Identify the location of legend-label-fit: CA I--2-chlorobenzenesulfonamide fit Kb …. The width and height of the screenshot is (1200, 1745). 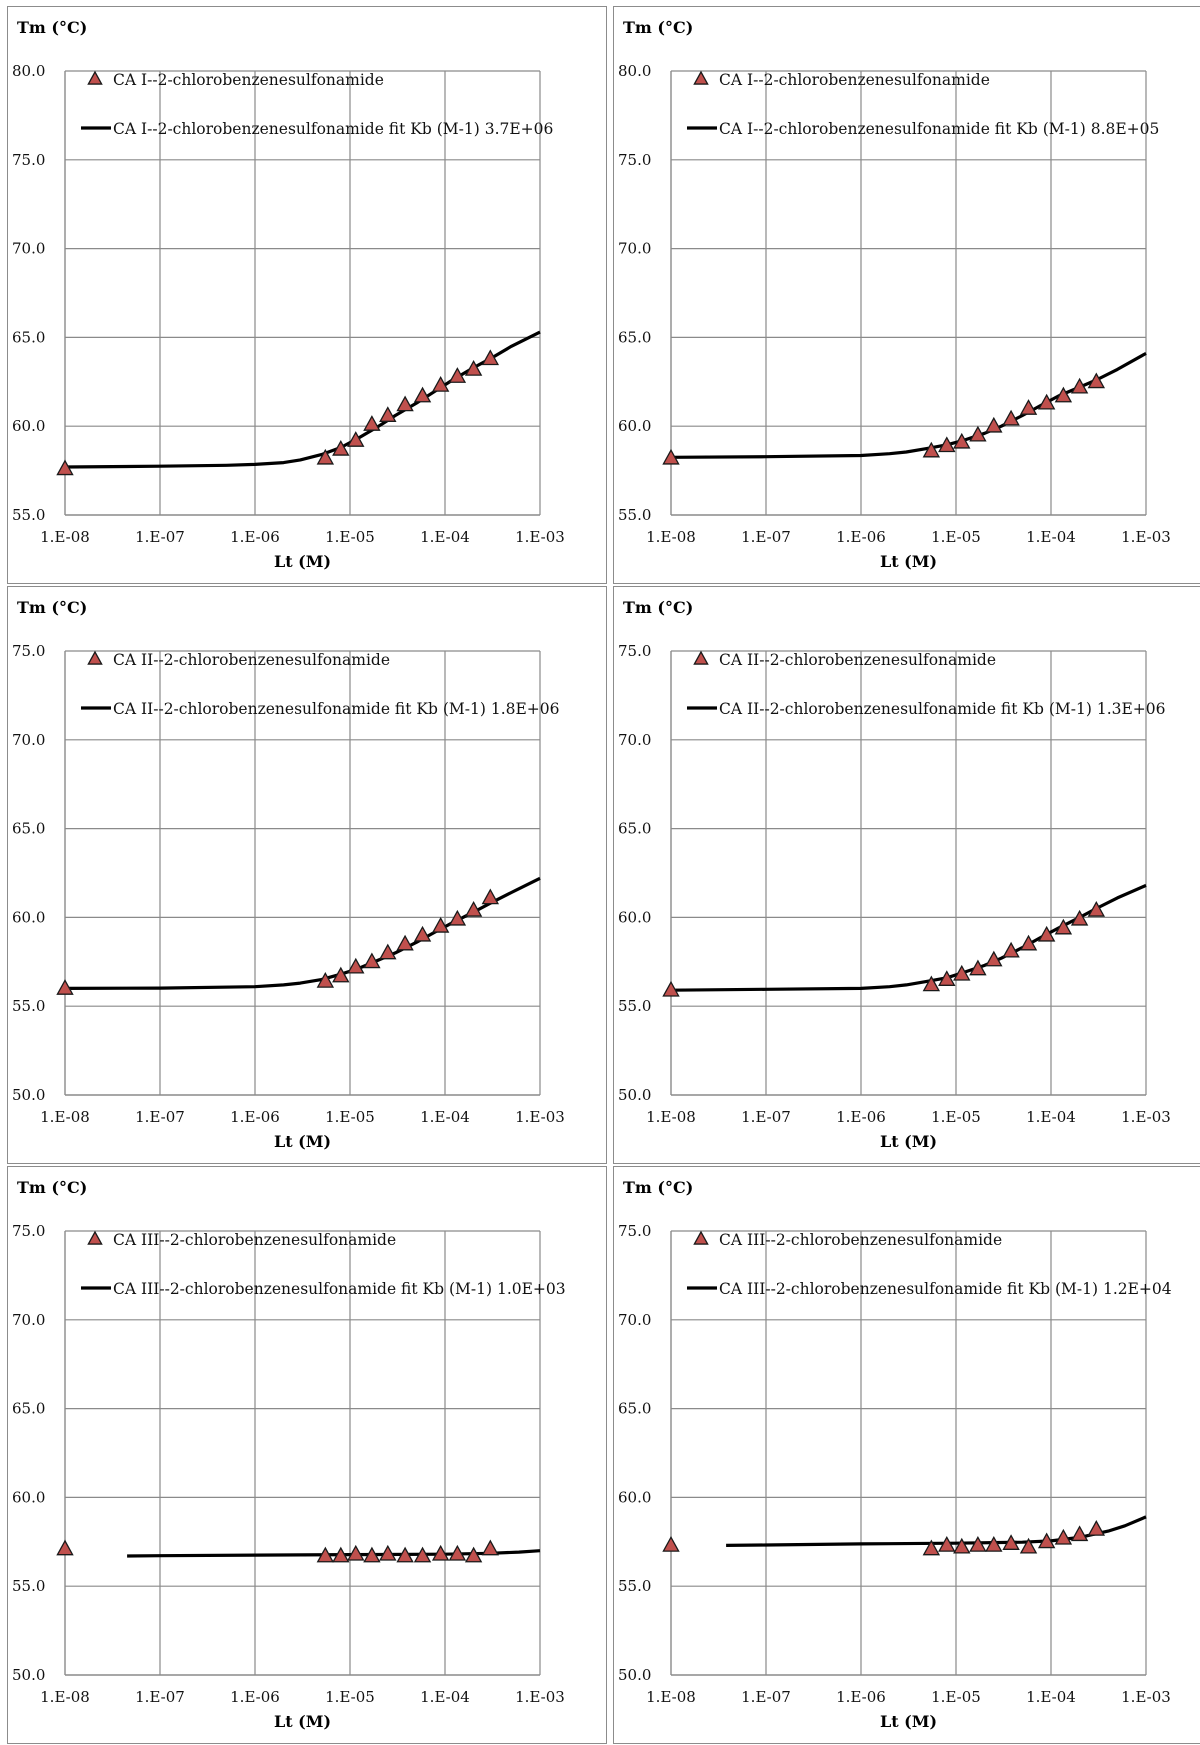
(939, 129).